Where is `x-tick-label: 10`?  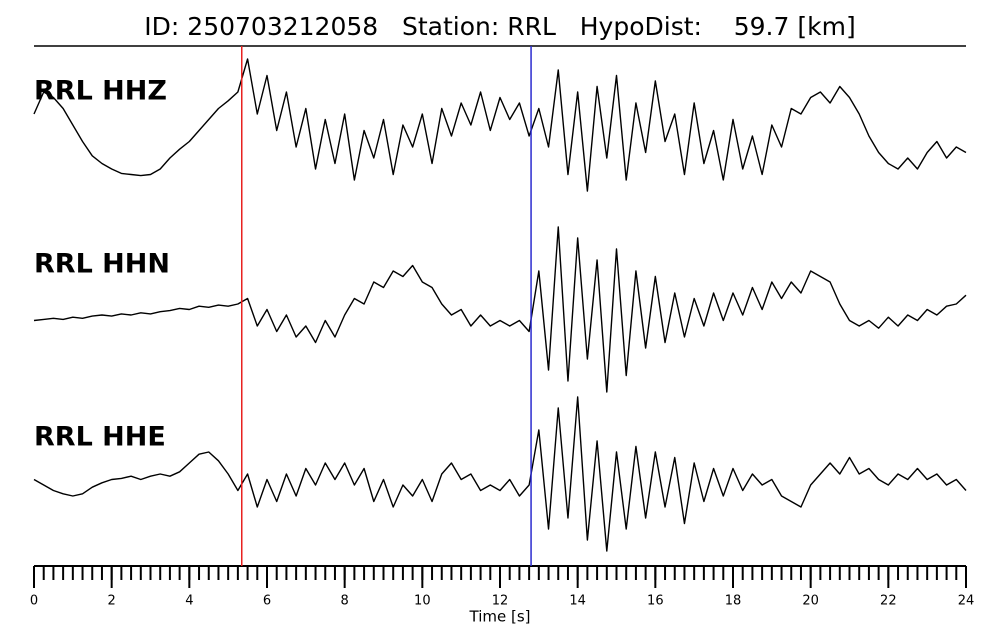 x-tick-label: 10 is located at coordinates (422, 601).